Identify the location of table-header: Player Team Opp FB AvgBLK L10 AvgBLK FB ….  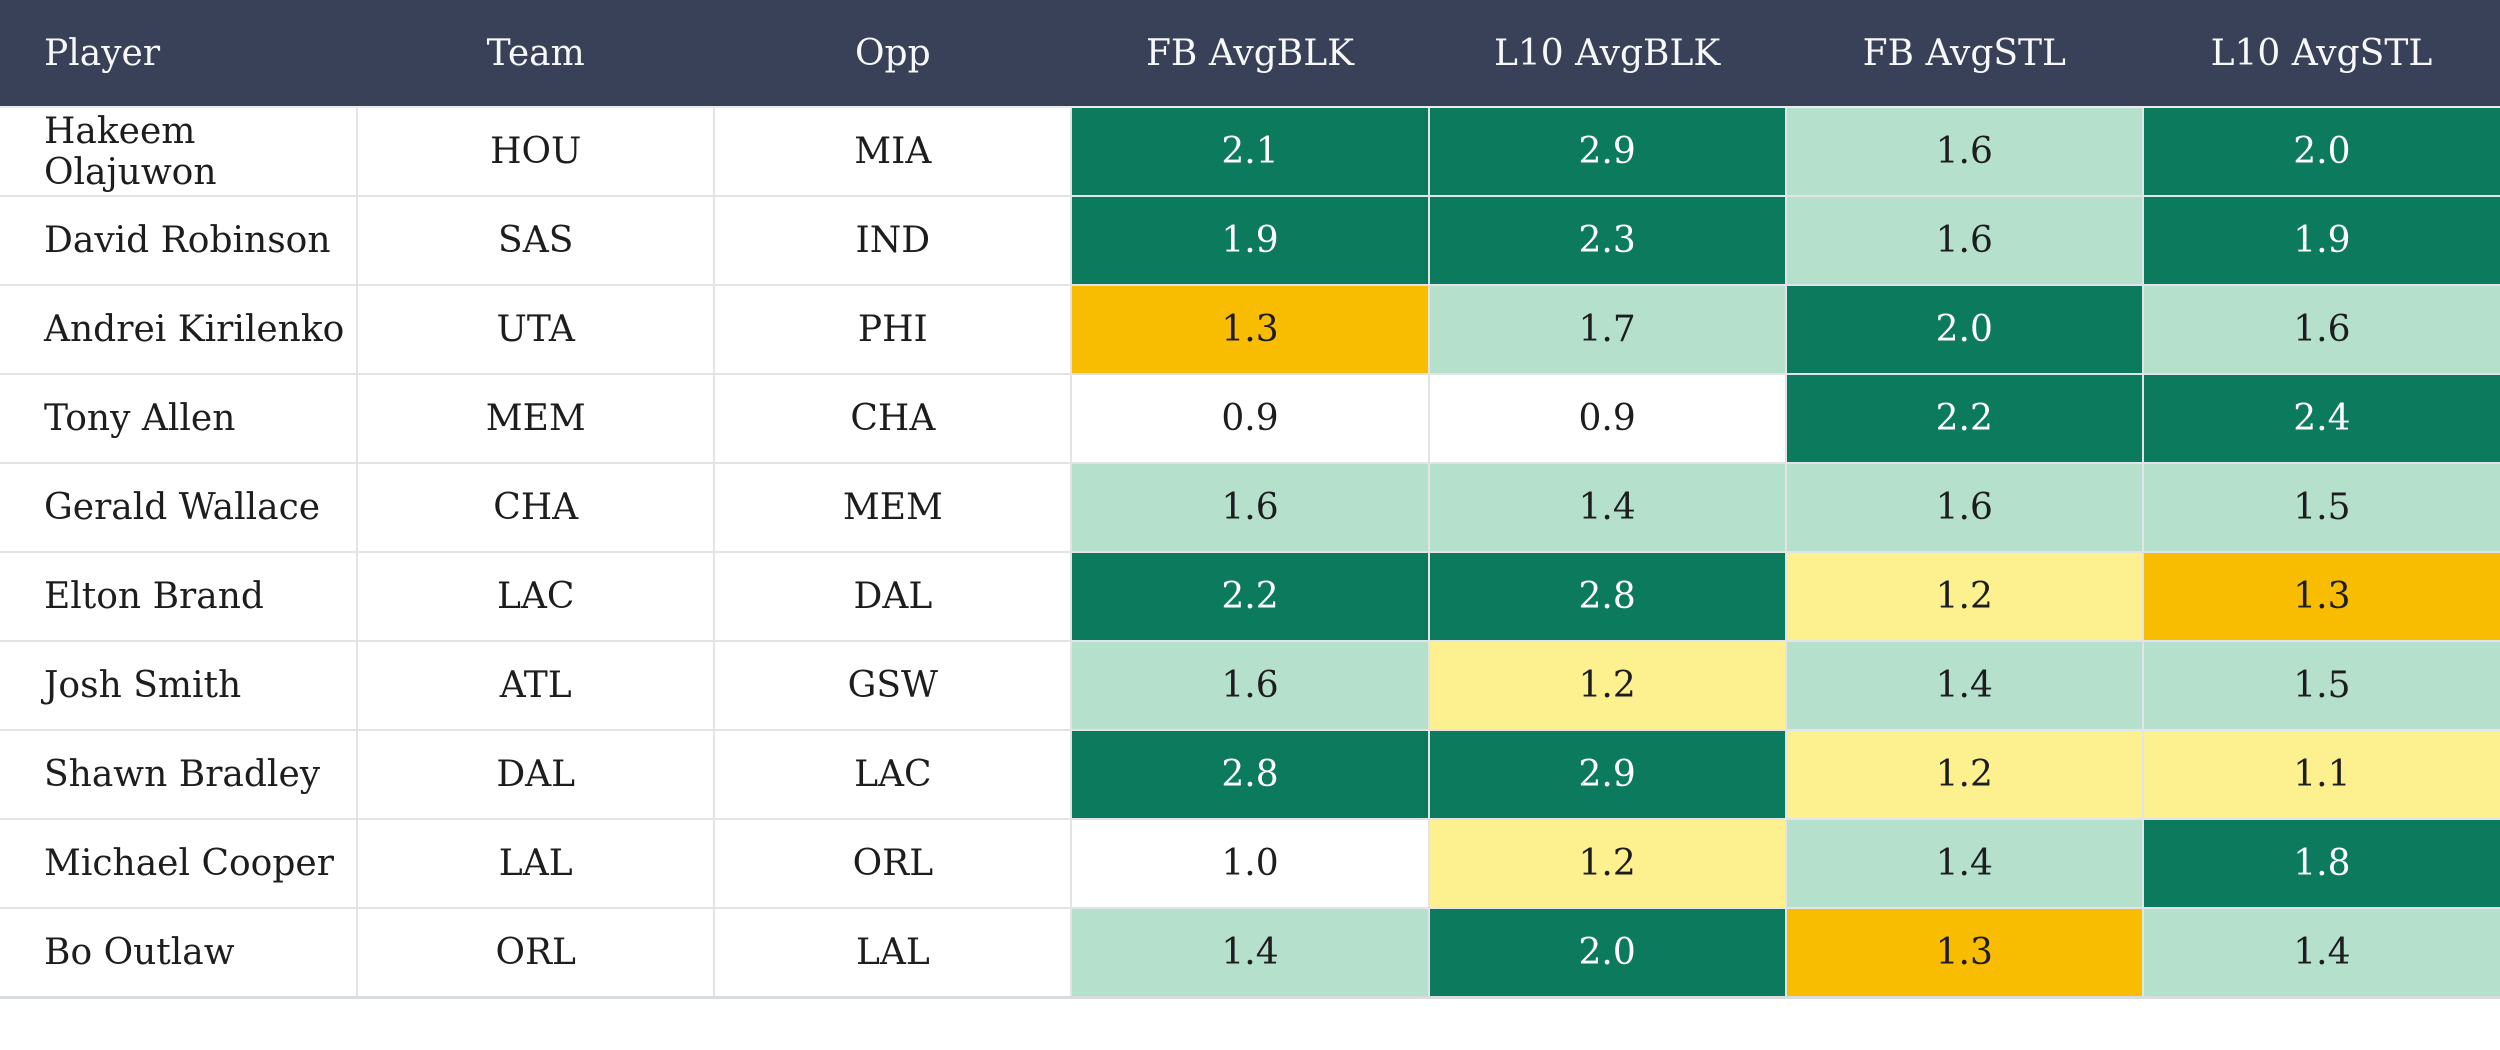
(1250, 54).